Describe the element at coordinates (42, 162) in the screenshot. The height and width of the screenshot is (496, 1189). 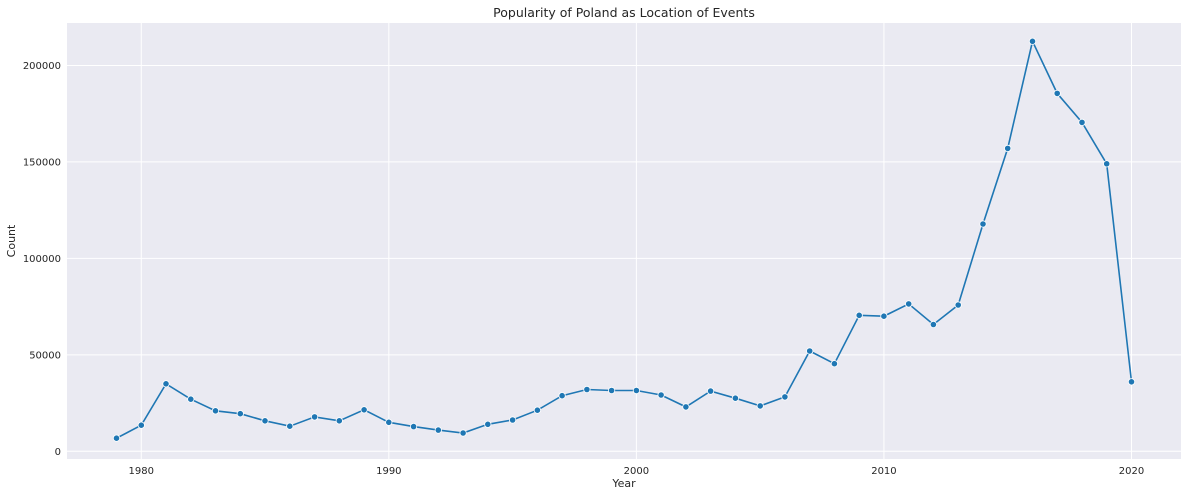
I see `y-tick-label: 150000` at that location.